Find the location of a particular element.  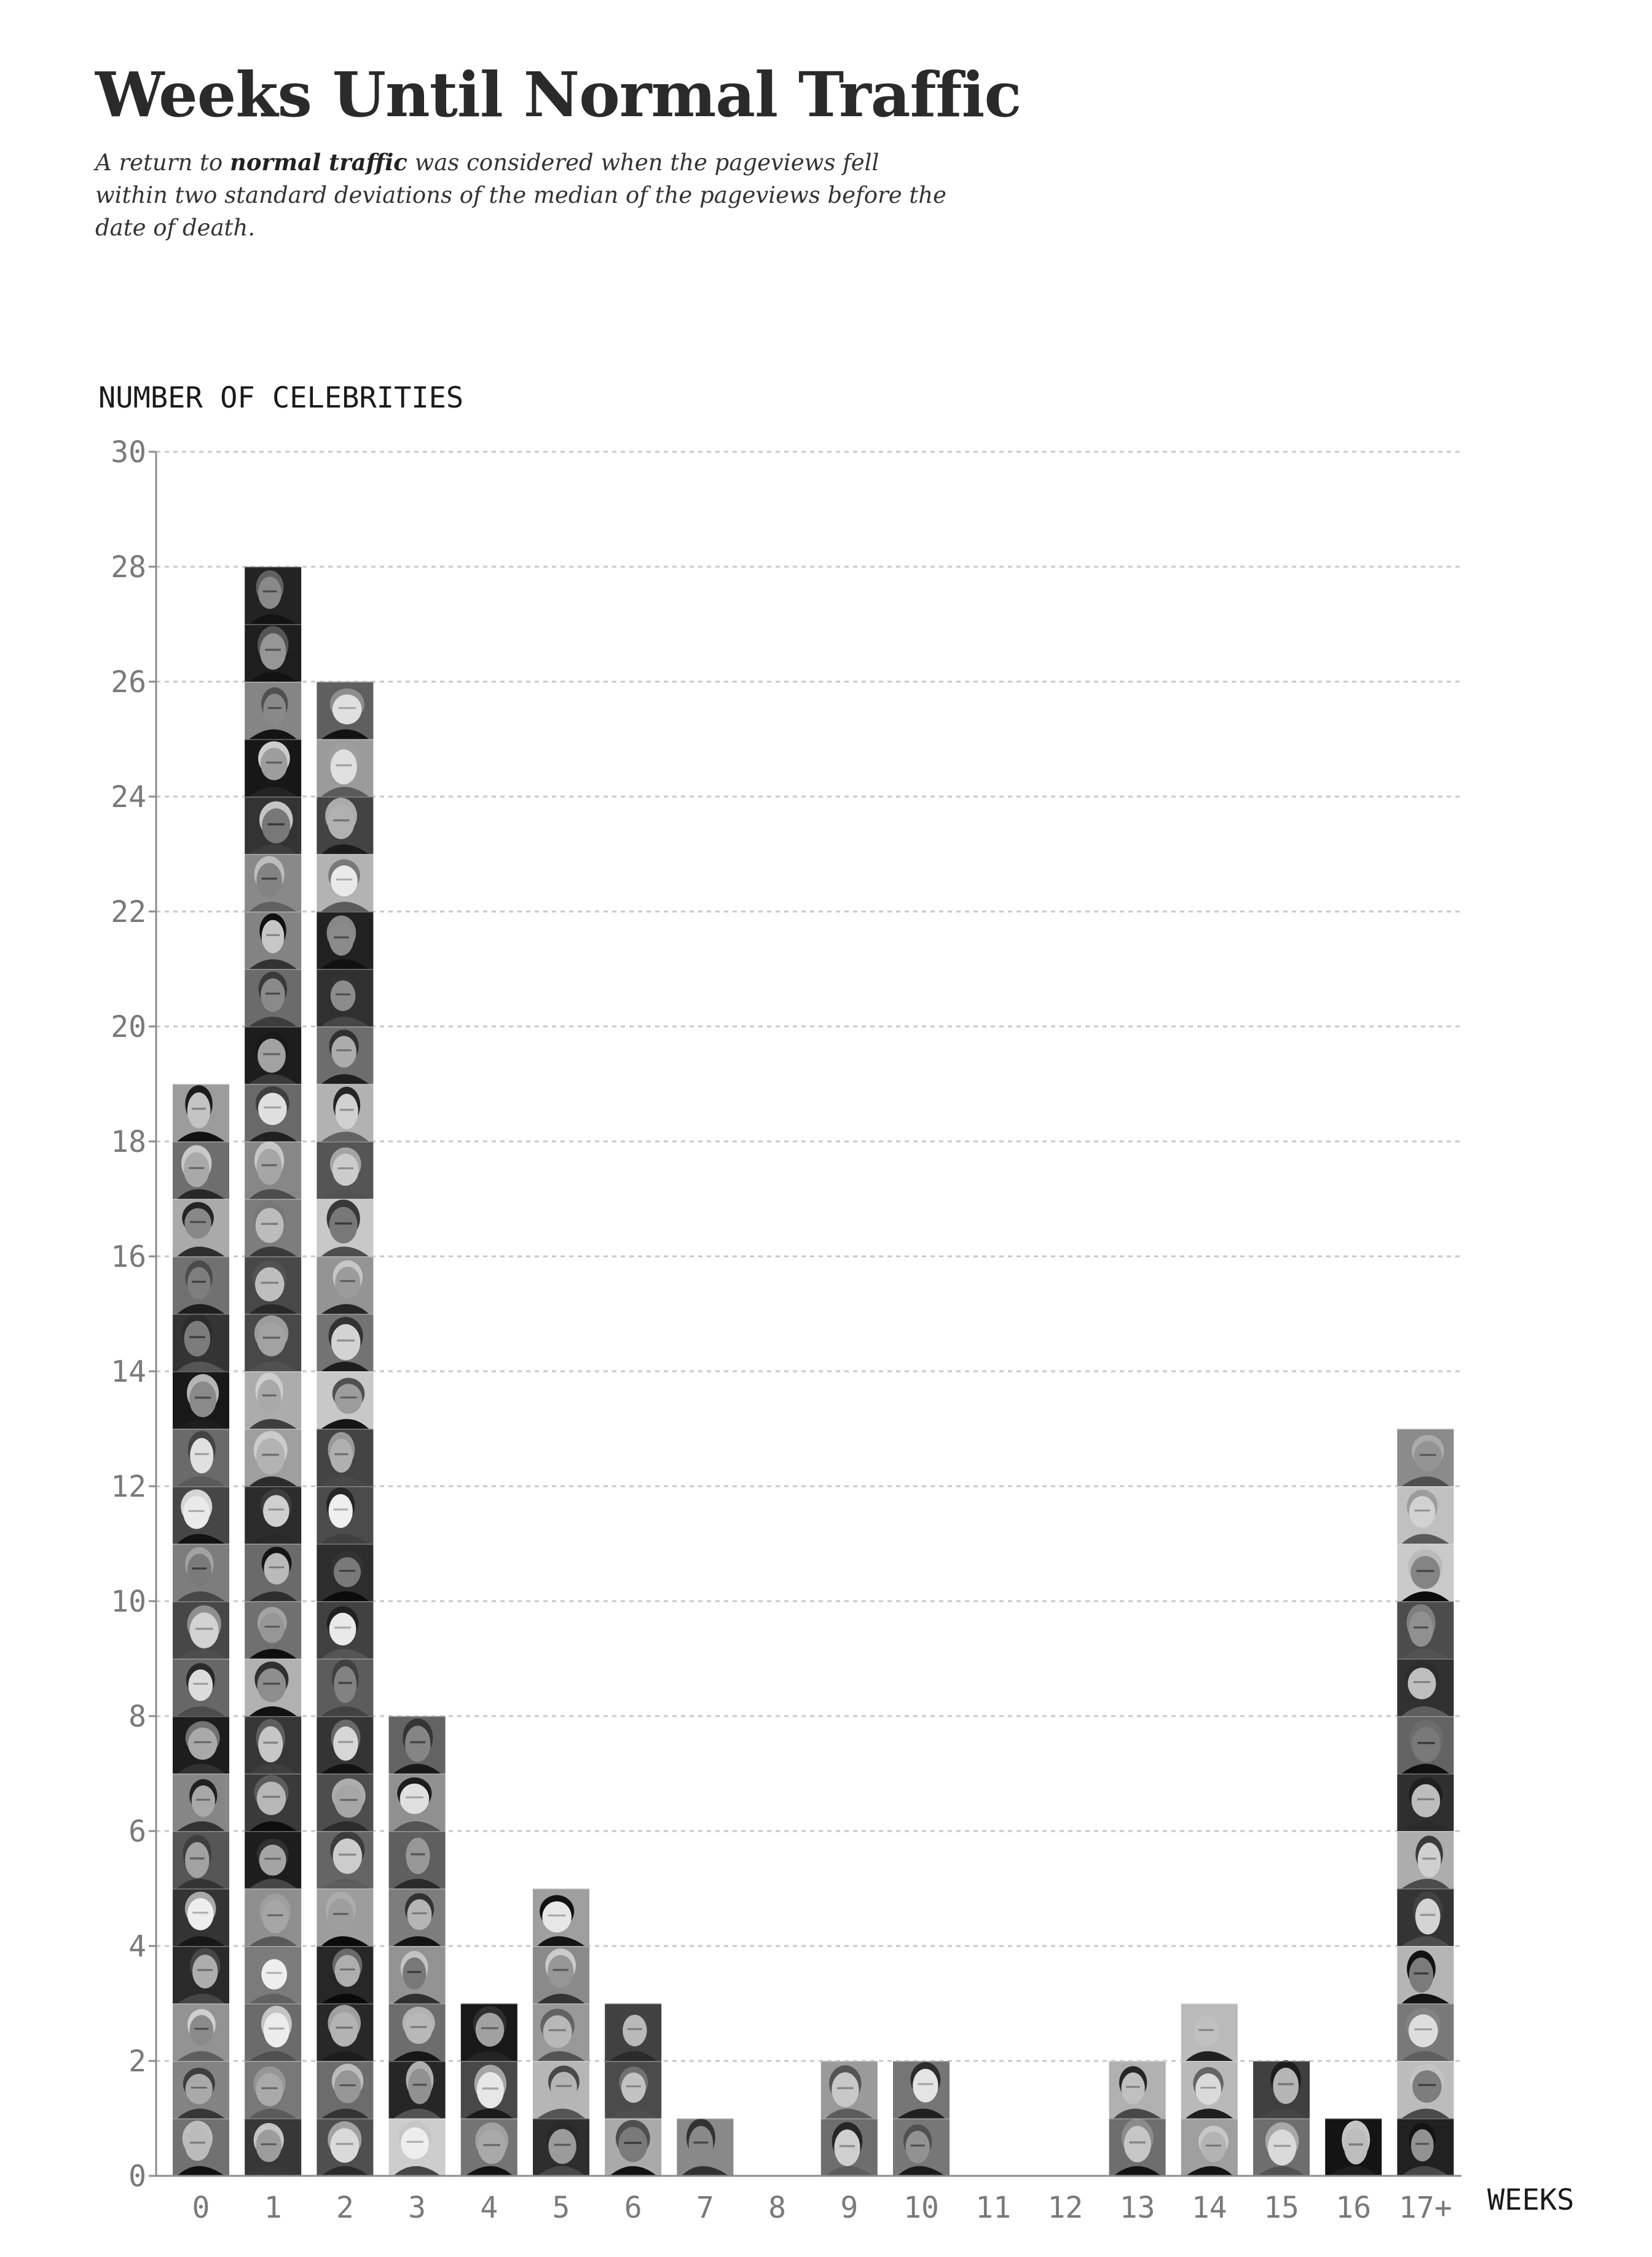

y-tick-label: 16 is located at coordinates (129, 1257).